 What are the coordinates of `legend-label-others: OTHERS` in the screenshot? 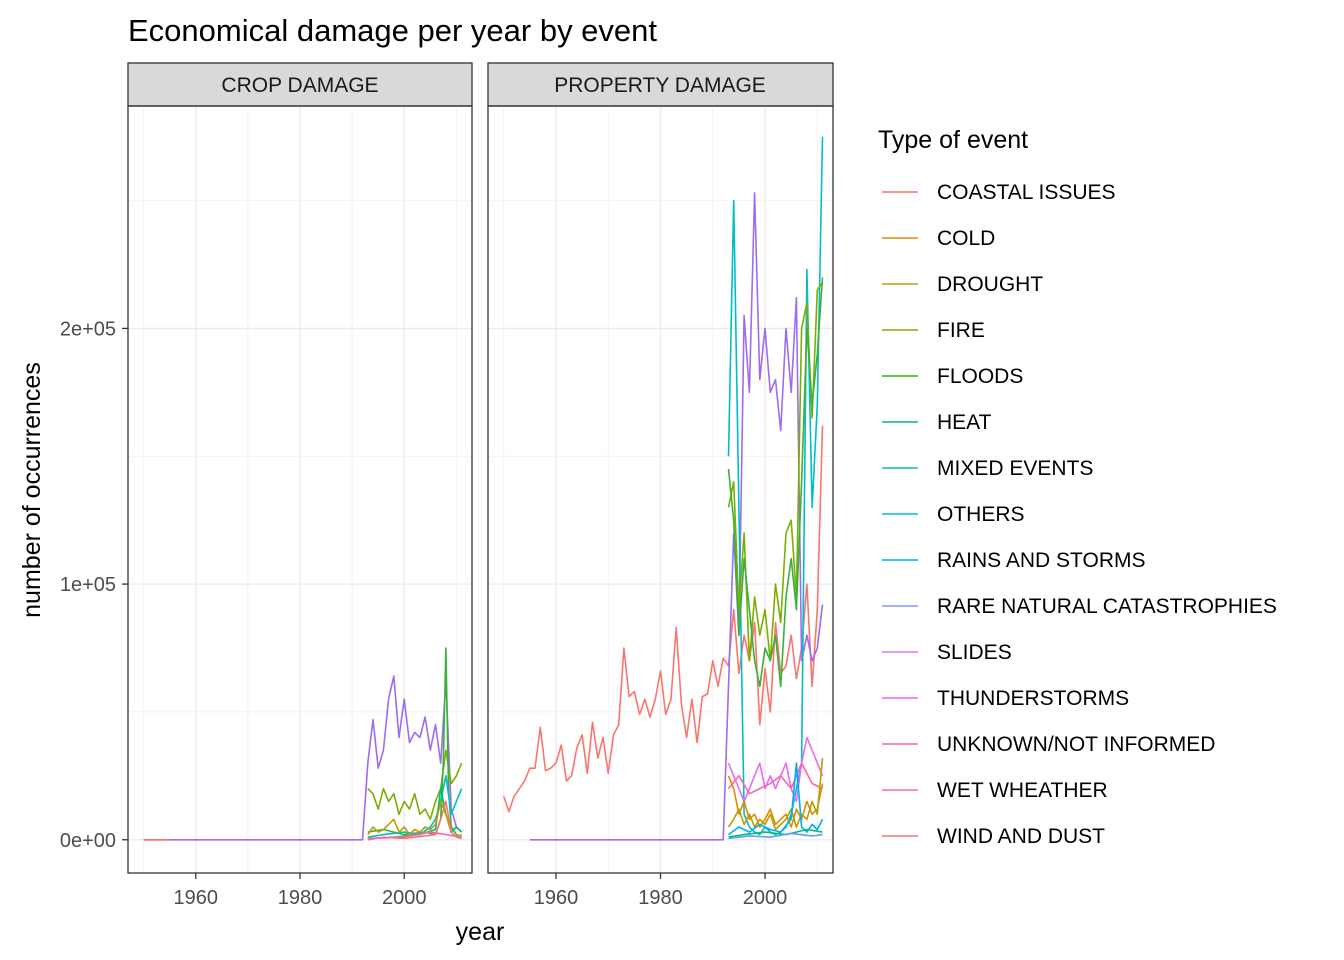 It's located at (981, 514).